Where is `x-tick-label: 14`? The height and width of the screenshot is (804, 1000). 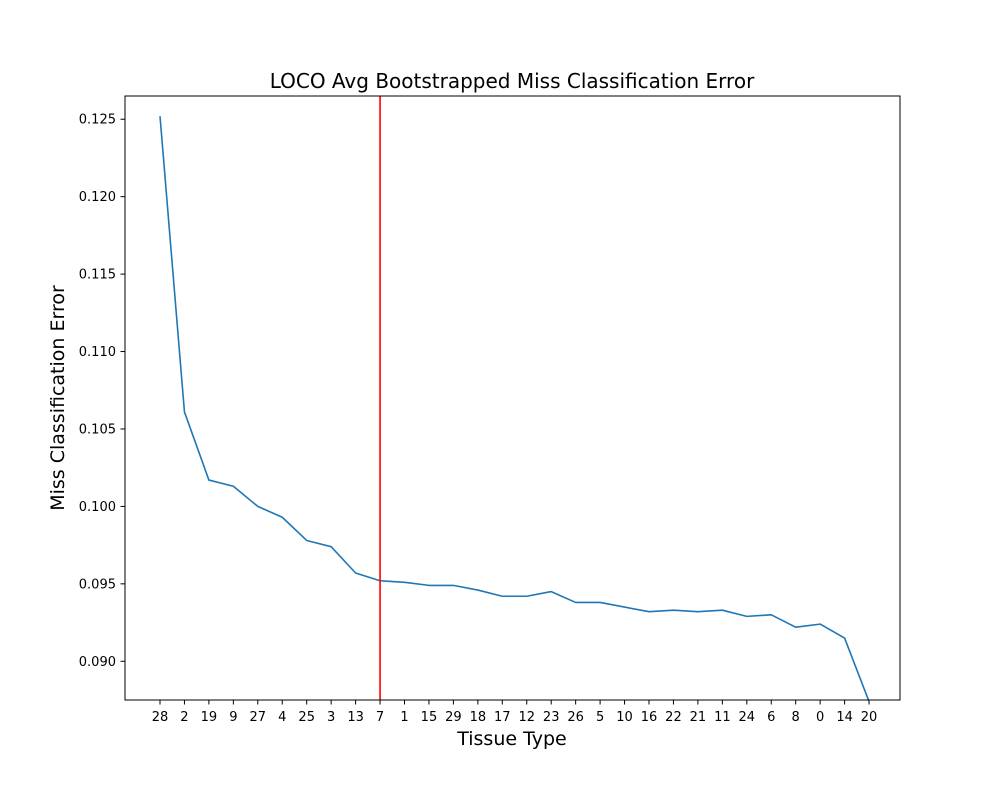 x-tick-label: 14 is located at coordinates (844, 717).